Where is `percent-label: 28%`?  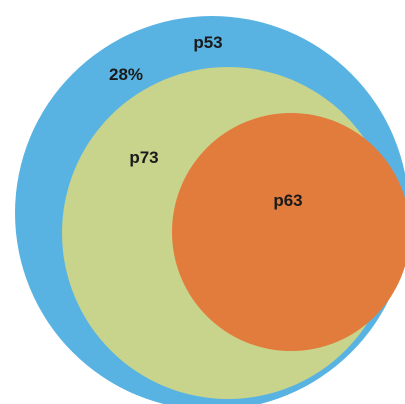
percent-label: 28% is located at coordinates (126, 74).